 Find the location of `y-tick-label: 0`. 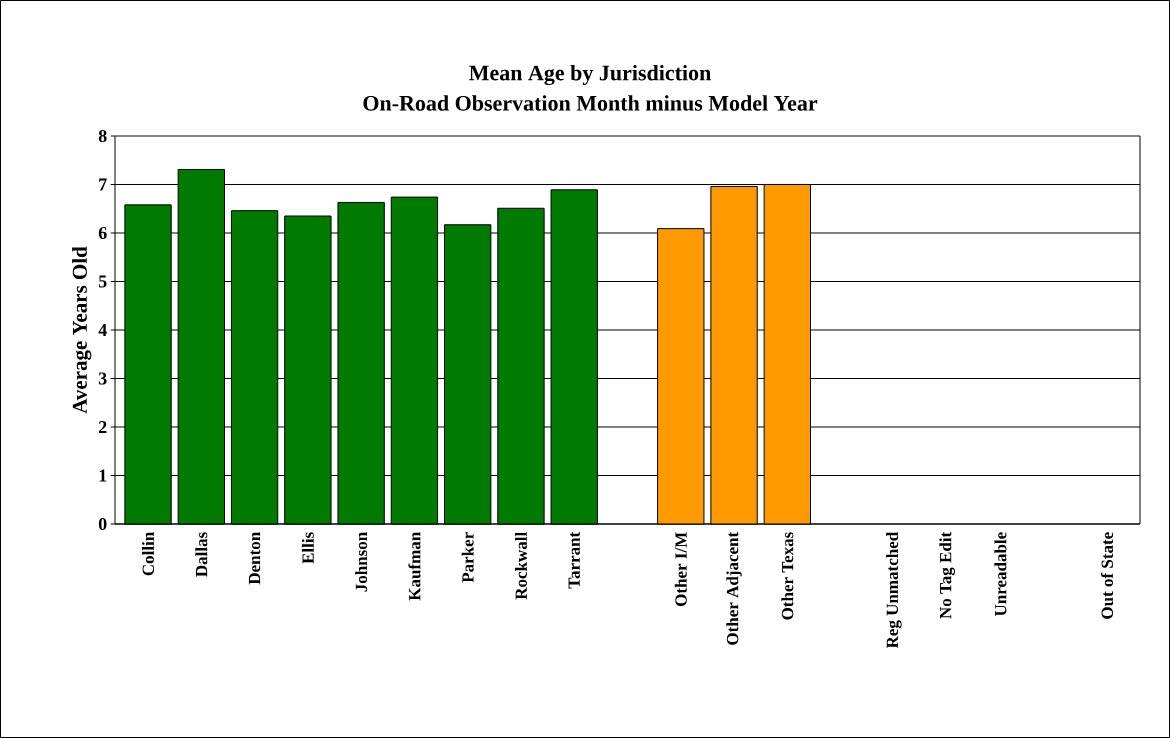

y-tick-label: 0 is located at coordinates (102, 524).